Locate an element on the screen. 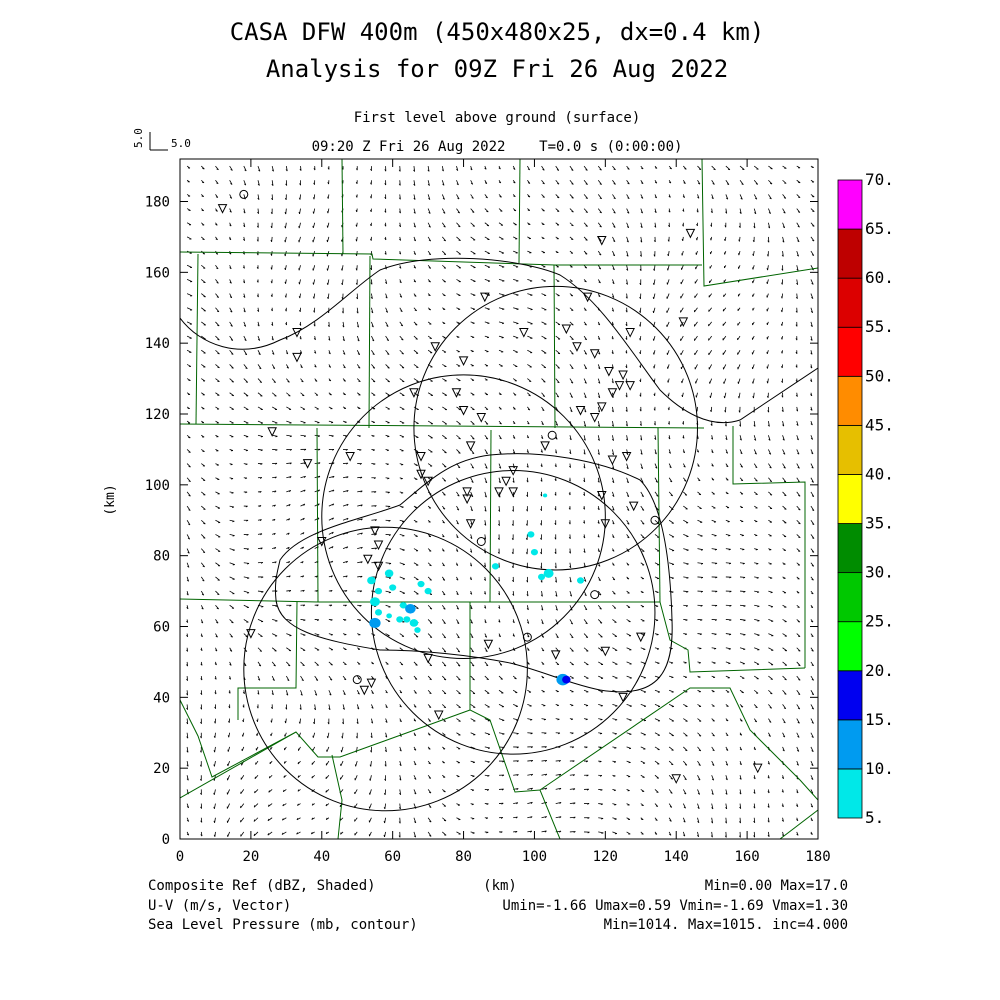 This screenshot has width=1000, height=1000. station-circle is located at coordinates (655, 520).